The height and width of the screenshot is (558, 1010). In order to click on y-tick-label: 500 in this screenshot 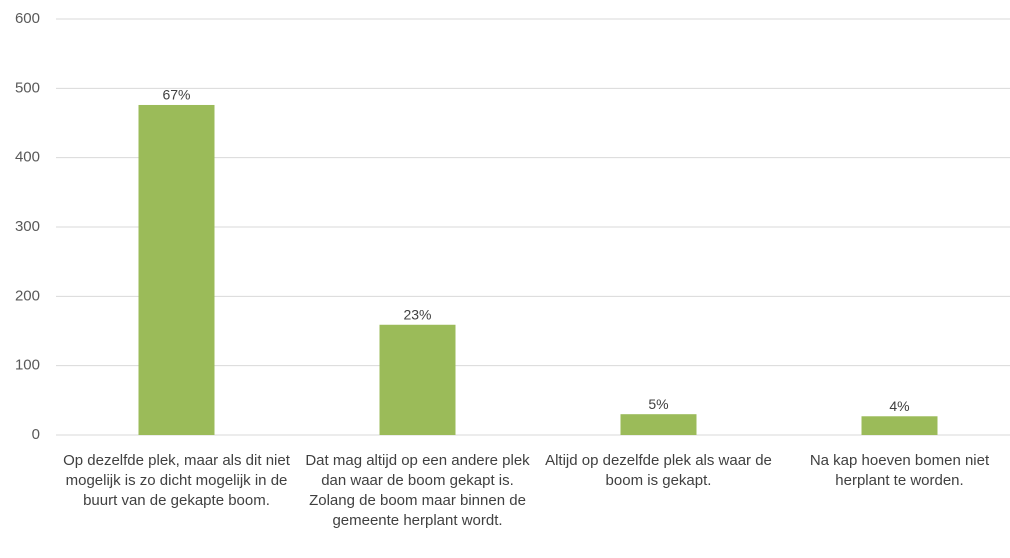, I will do `click(27, 87)`.